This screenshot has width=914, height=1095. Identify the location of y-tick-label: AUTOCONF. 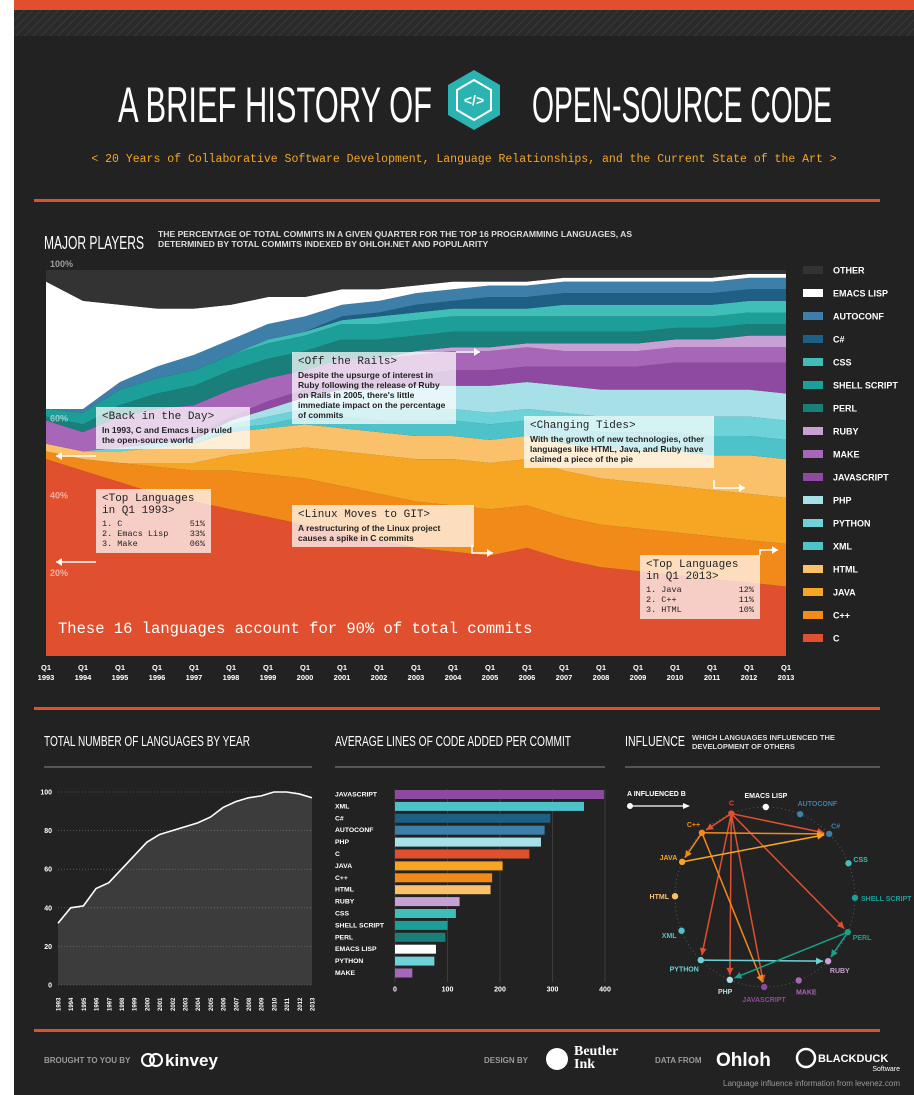
(354, 830).